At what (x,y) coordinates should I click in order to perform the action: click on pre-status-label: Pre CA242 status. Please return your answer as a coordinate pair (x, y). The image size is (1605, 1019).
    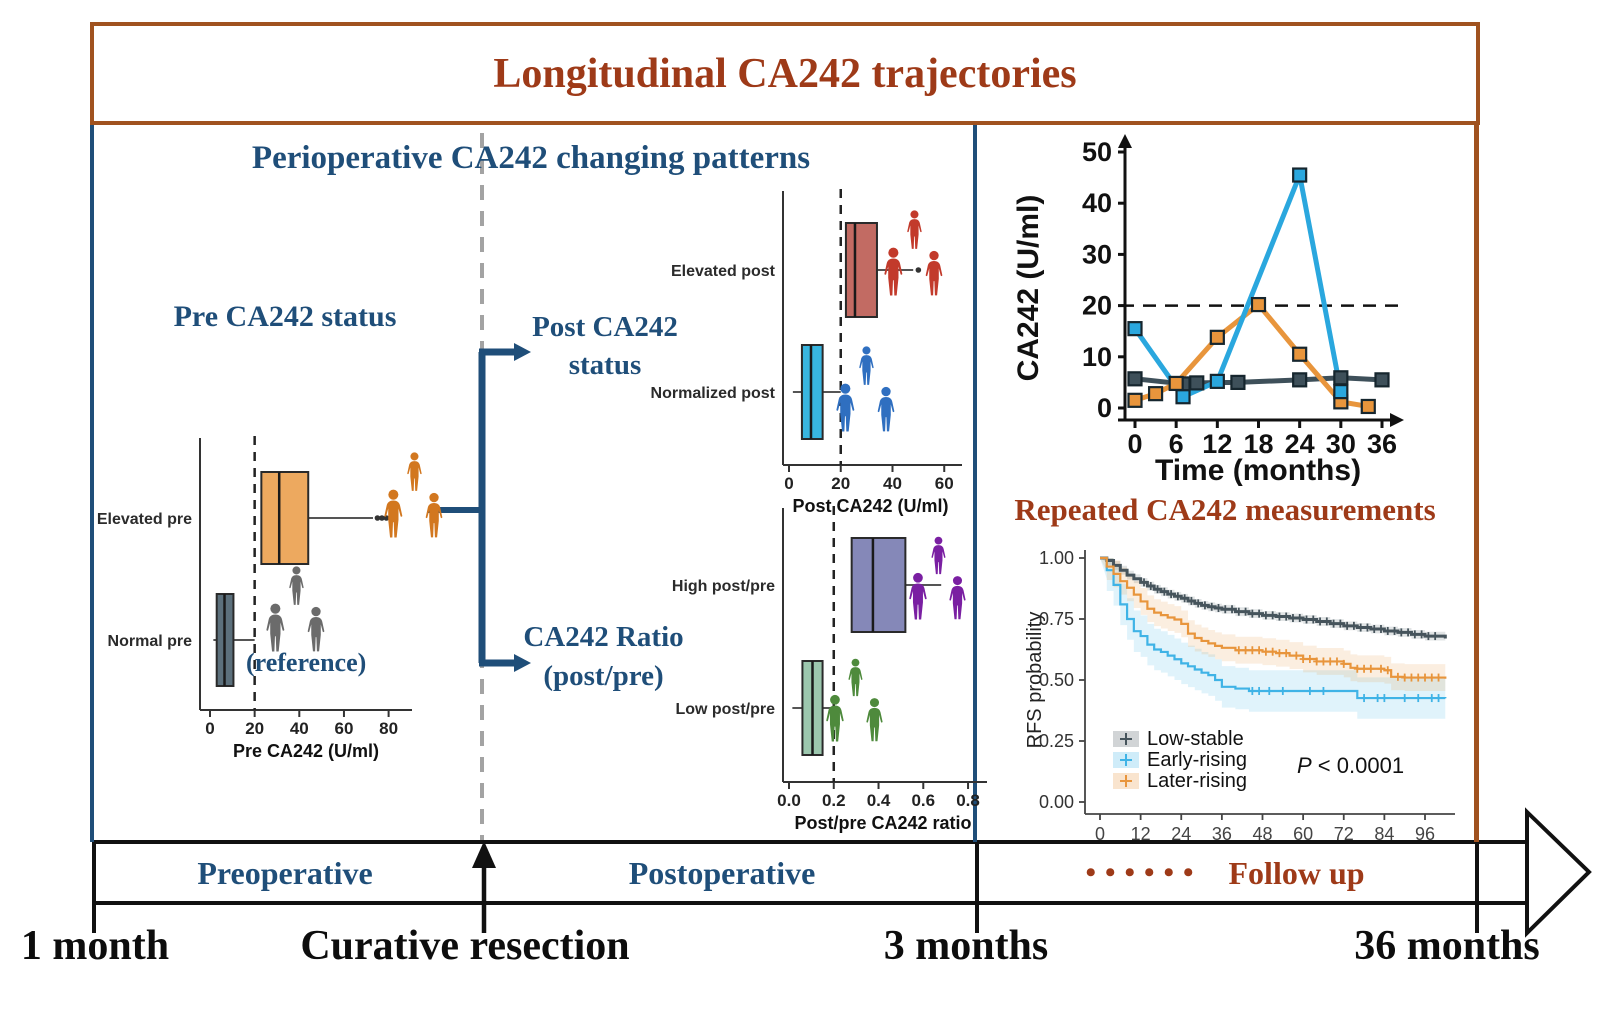
    Looking at the image, I should click on (285, 316).